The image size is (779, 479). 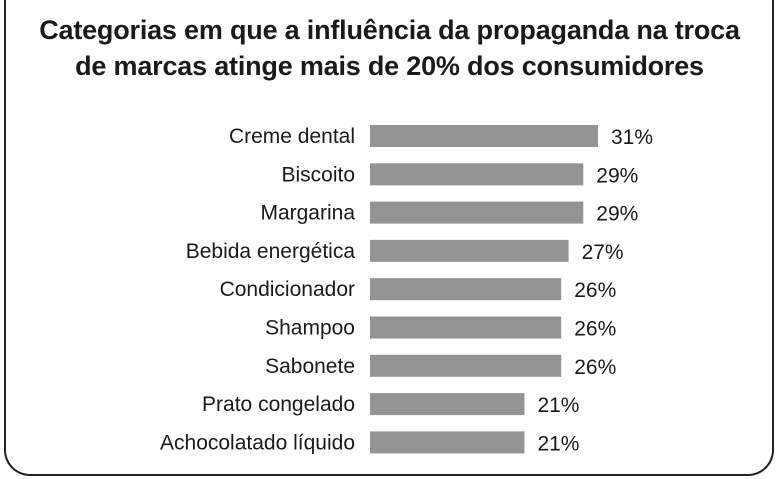 I want to click on category-label: Prato congelado, so click(x=278, y=404).